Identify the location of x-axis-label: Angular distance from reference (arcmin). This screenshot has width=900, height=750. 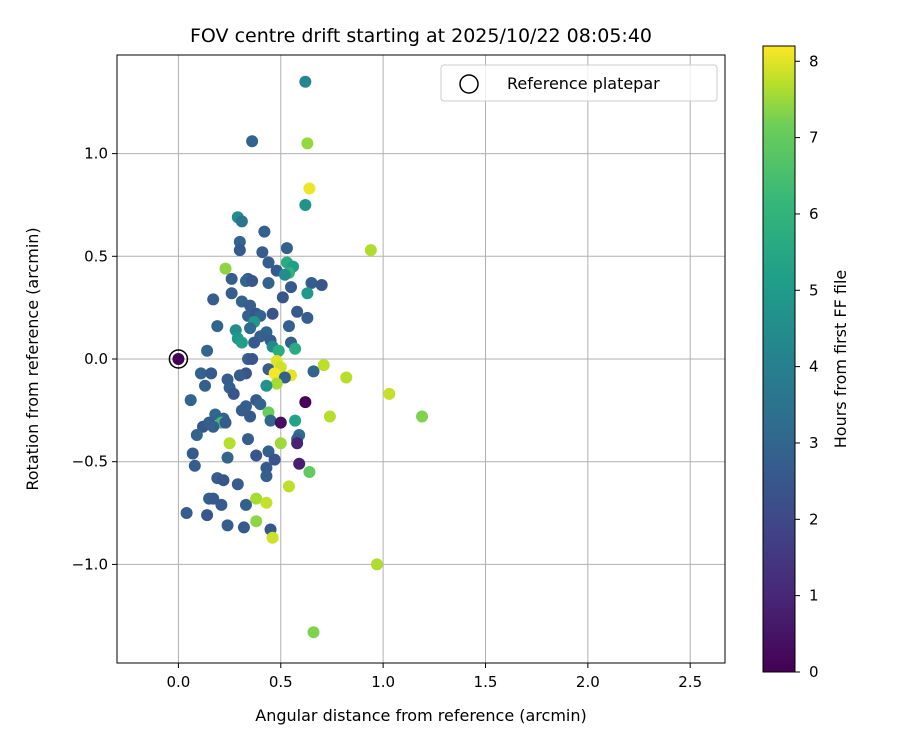
(420, 715).